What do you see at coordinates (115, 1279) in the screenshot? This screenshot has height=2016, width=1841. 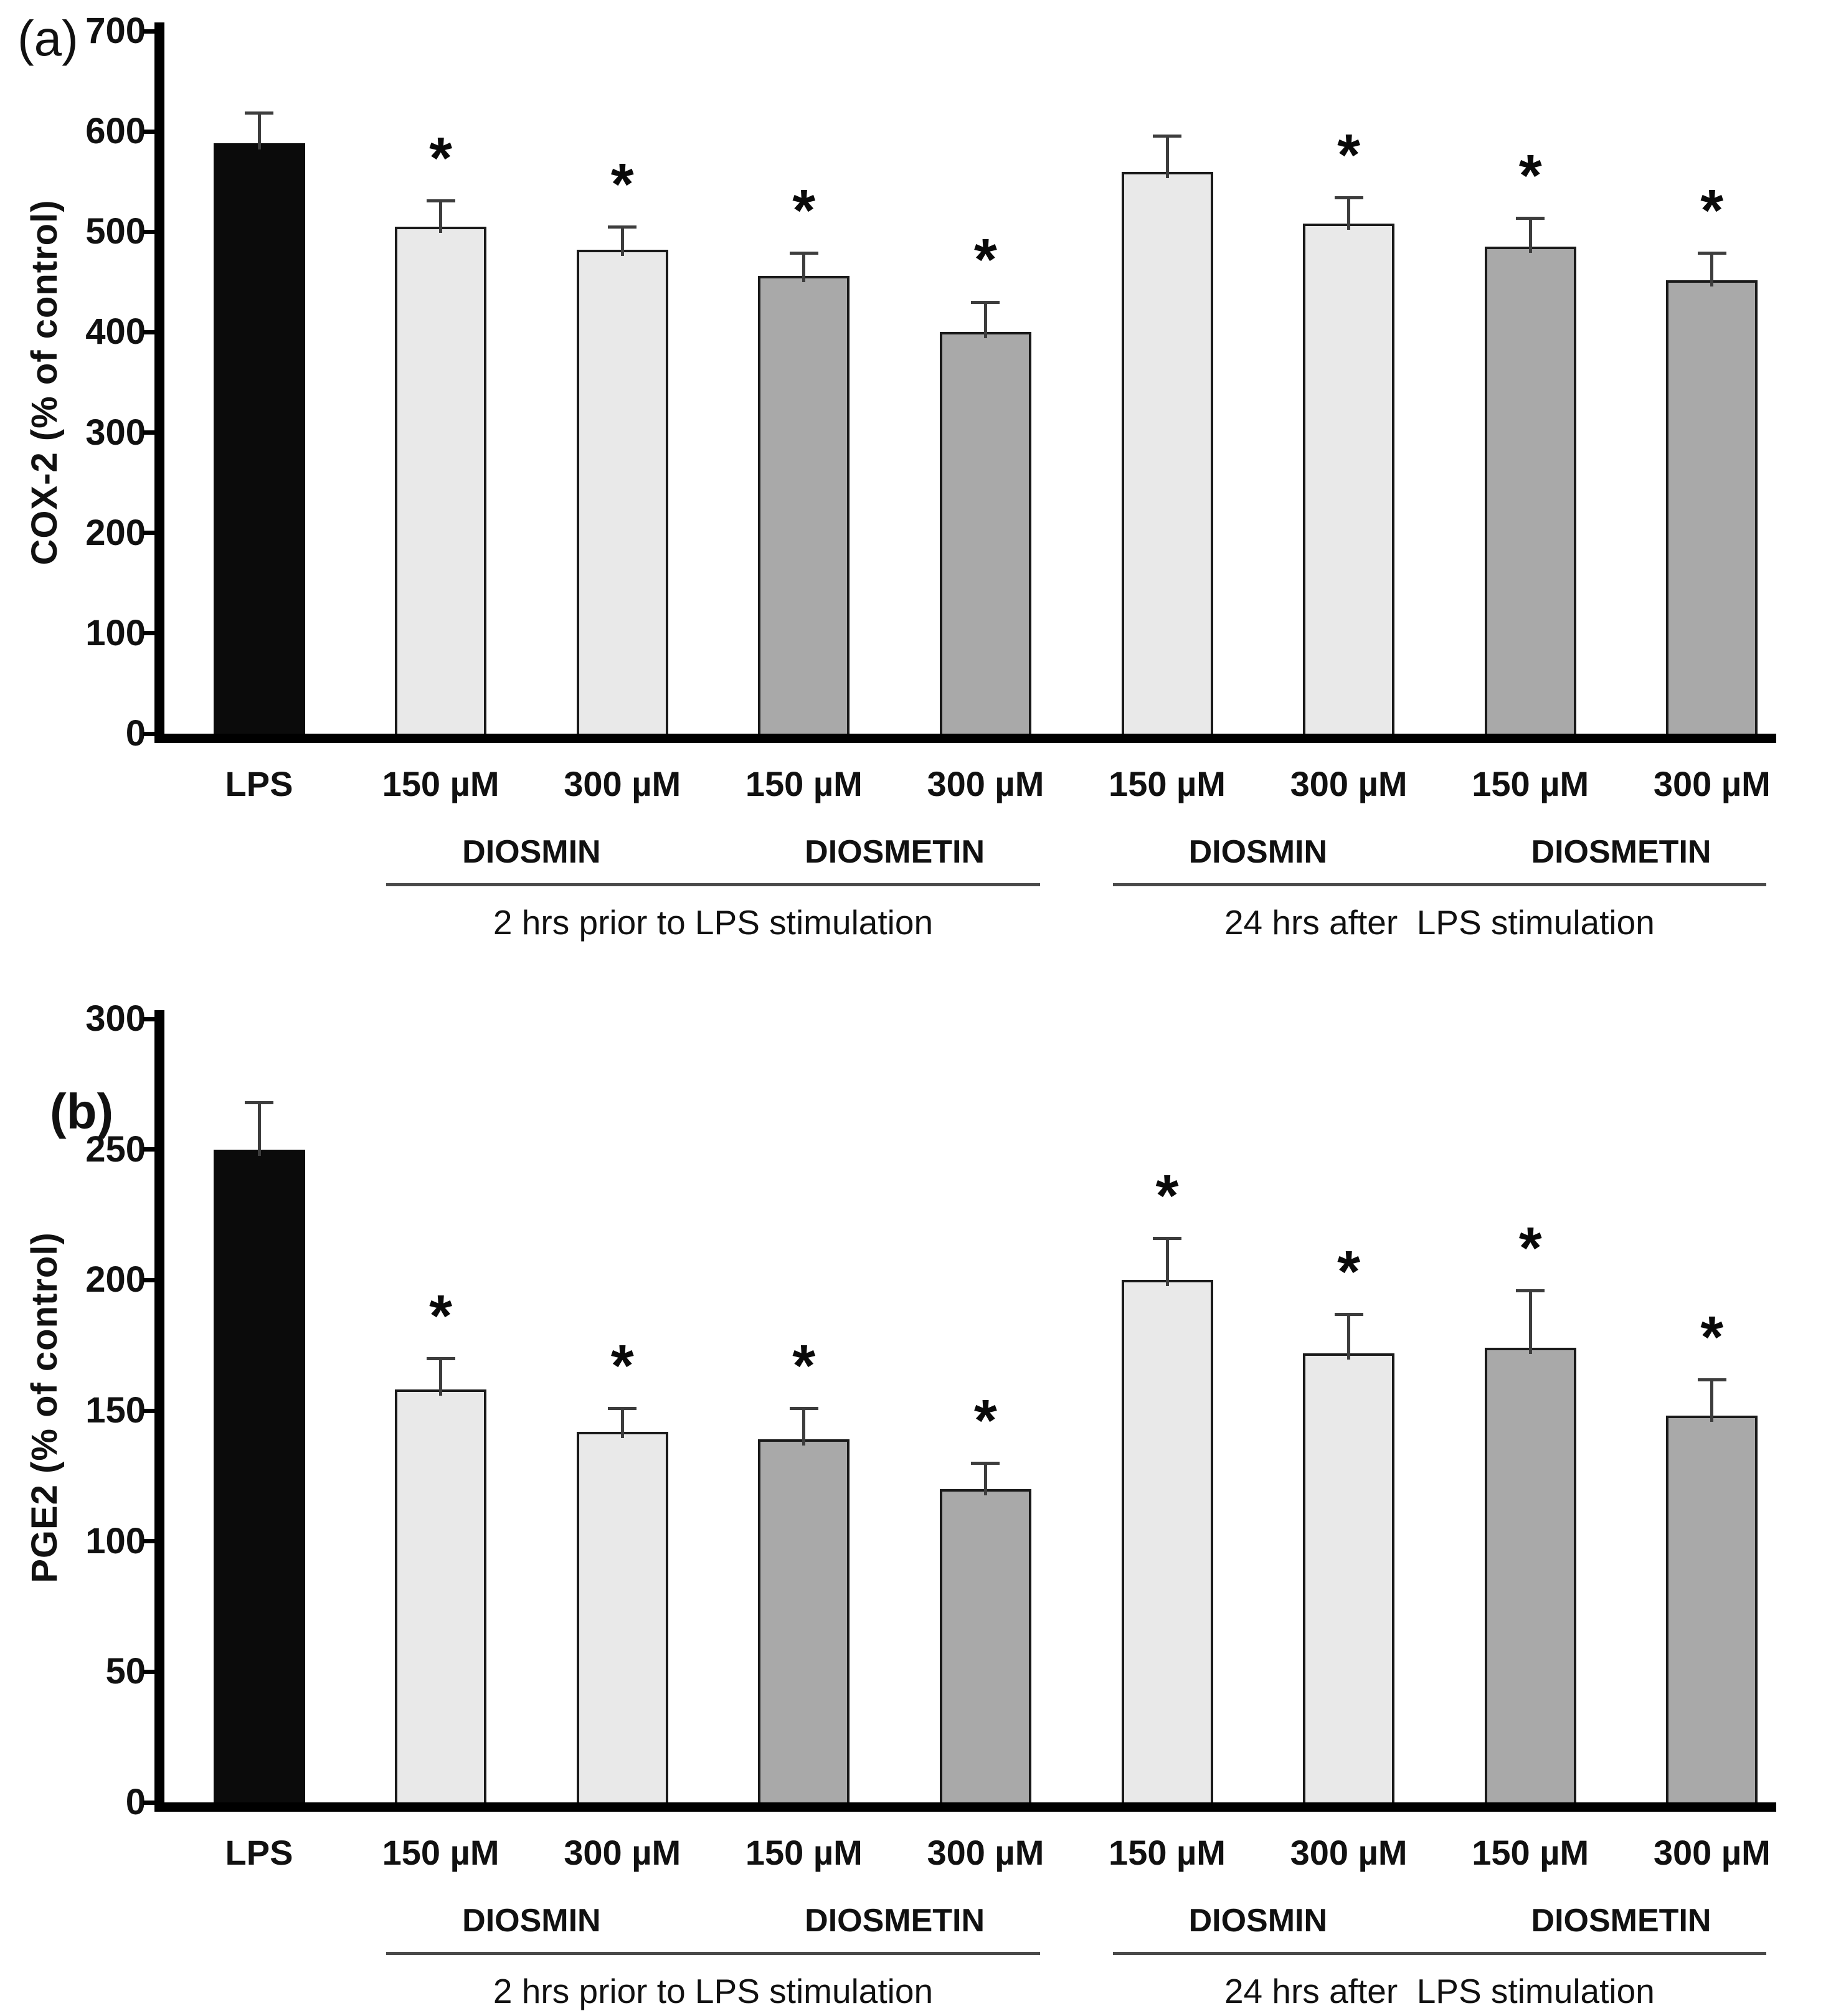 I see `y-tick-label: 200` at bounding box center [115, 1279].